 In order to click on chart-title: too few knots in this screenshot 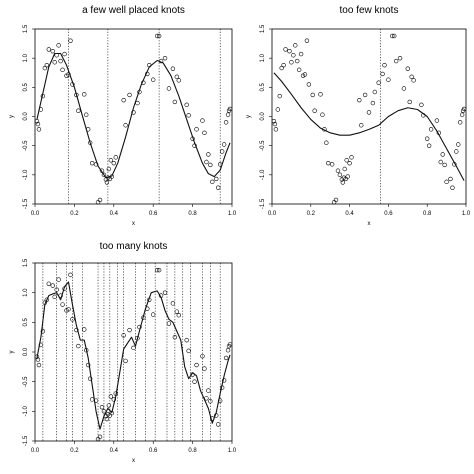, I will do `click(369, 10)`.